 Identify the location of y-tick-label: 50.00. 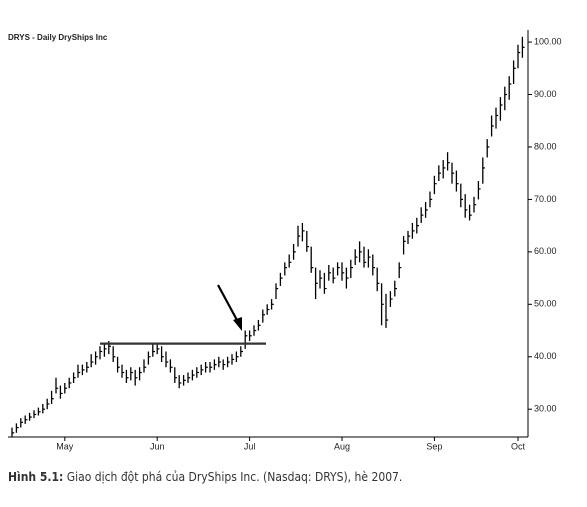
(545, 304).